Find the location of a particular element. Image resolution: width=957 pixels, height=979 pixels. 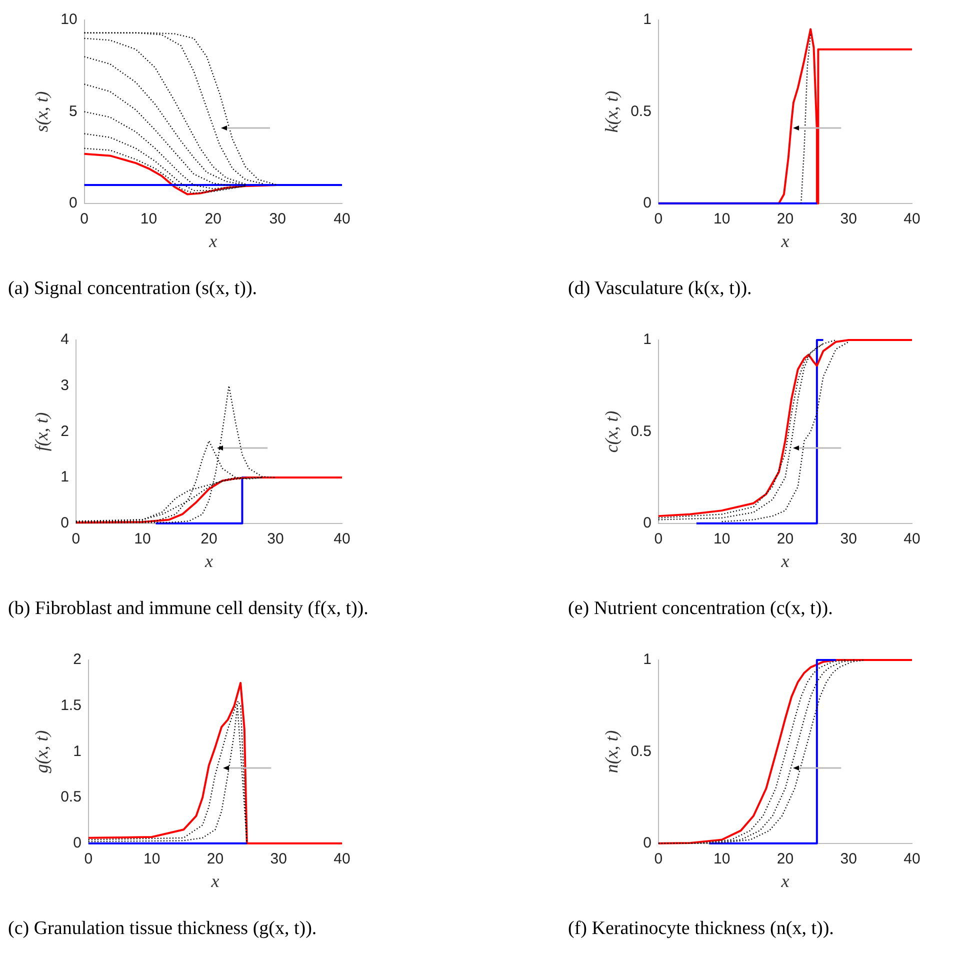

y-tick-label: 5 is located at coordinates (73, 111).